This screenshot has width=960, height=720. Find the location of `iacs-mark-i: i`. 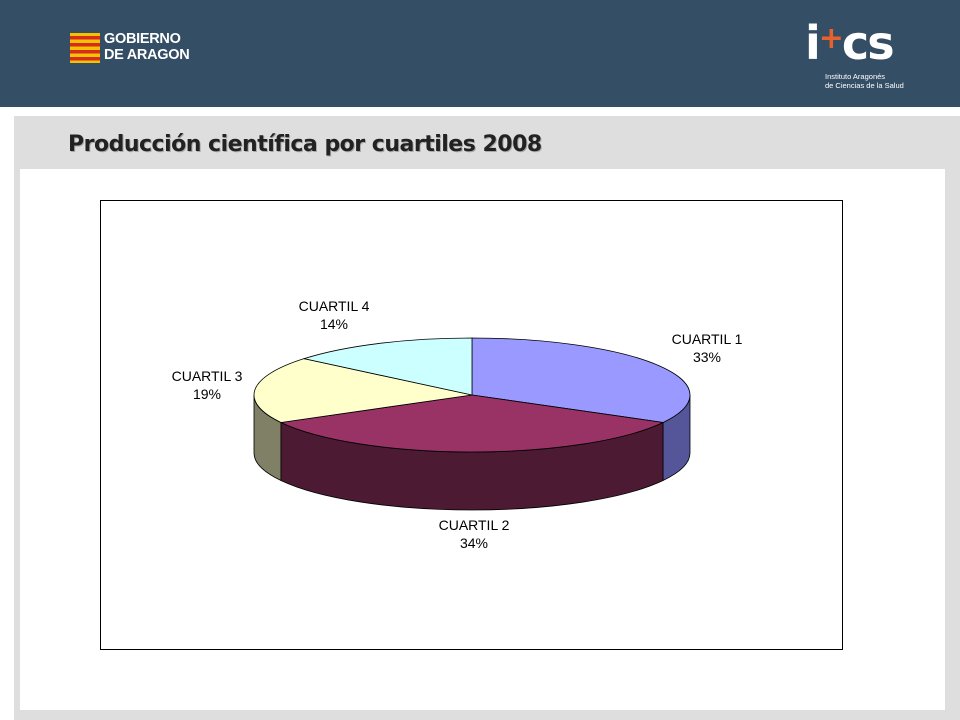

iacs-mark-i: i is located at coordinates (813, 43).